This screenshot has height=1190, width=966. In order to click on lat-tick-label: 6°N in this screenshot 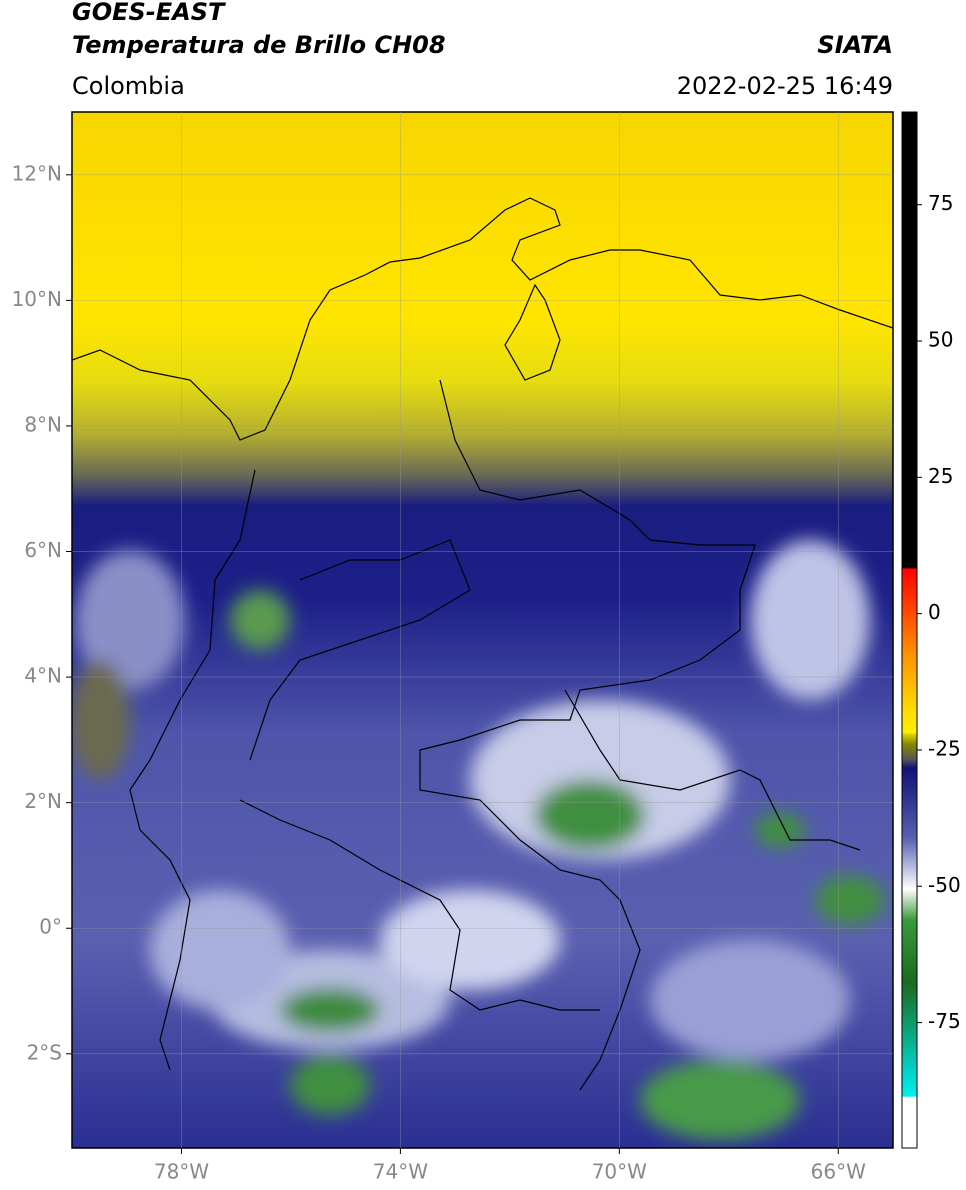, I will do `click(43, 550)`.